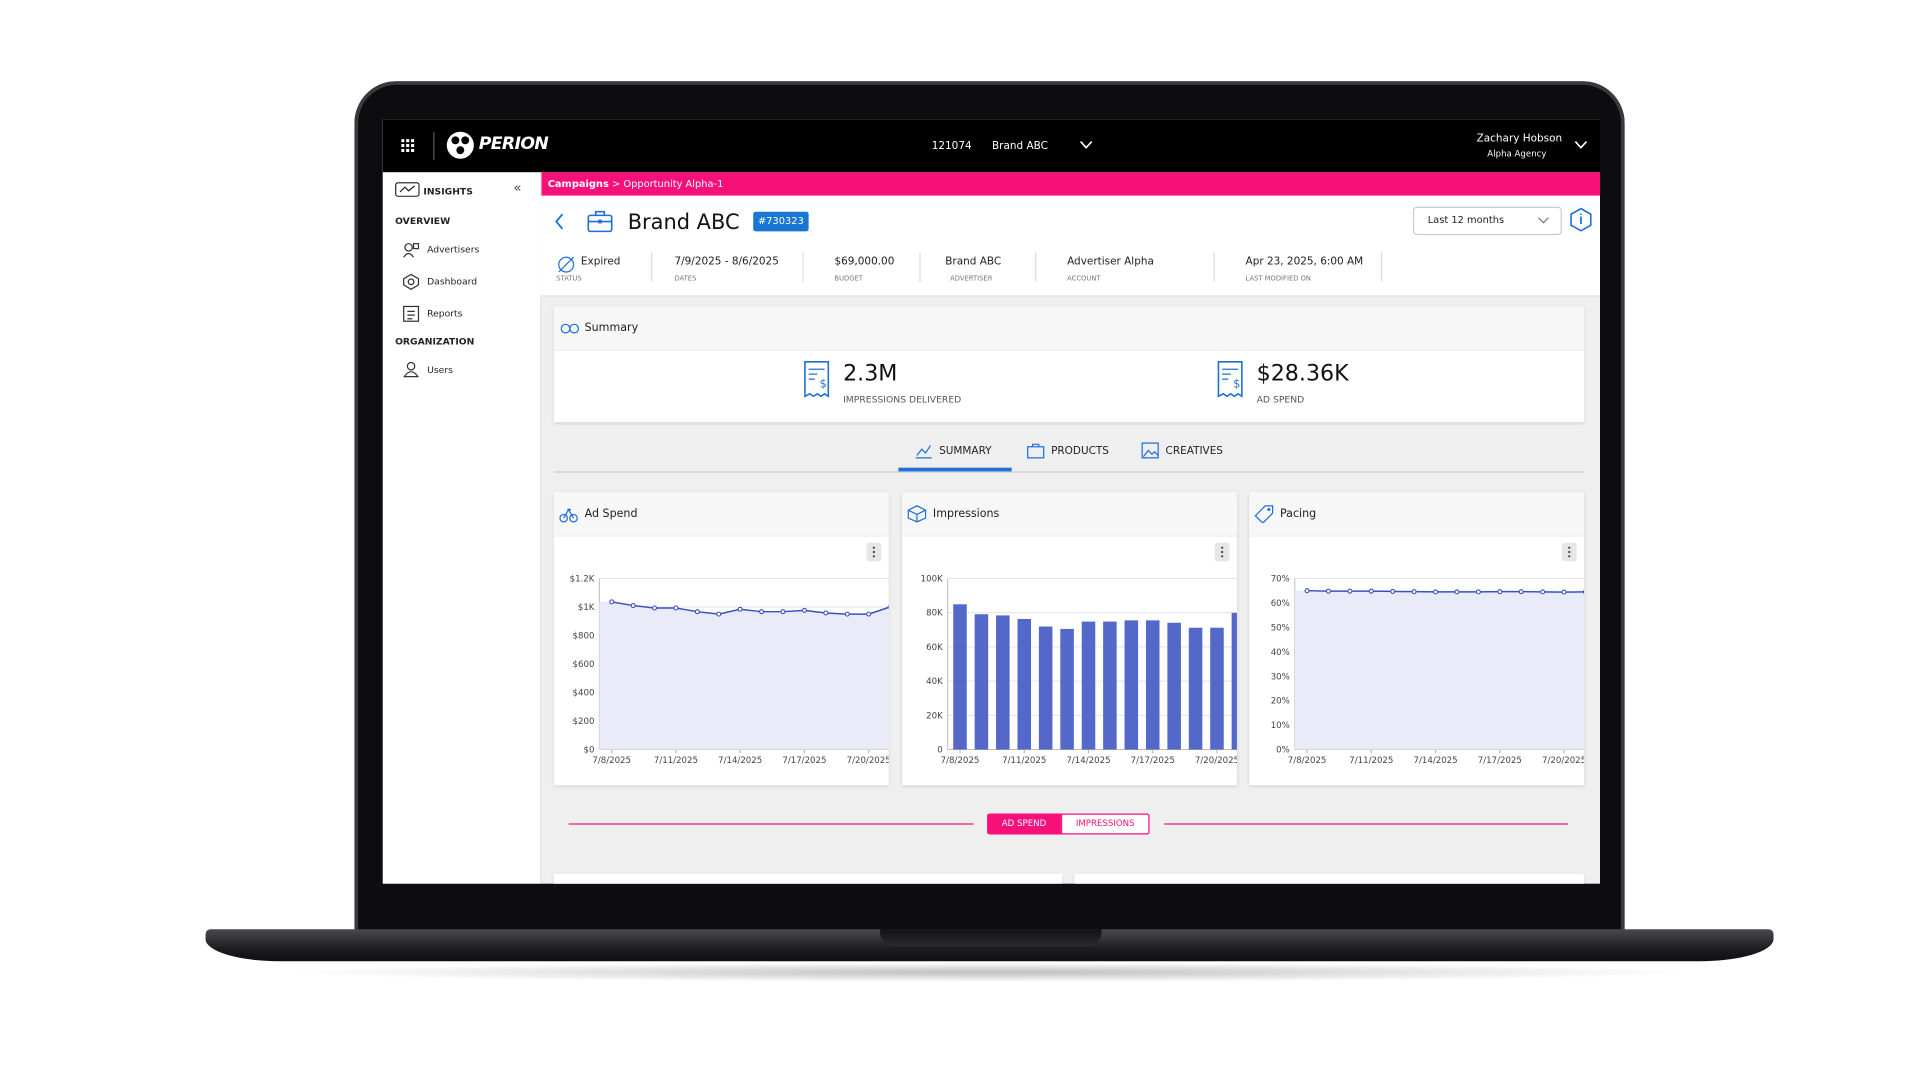 Image resolution: width=1920 pixels, height=1080 pixels. Describe the element at coordinates (1487, 221) in the screenshot. I see `date-range-select: Last 12 months` at that location.